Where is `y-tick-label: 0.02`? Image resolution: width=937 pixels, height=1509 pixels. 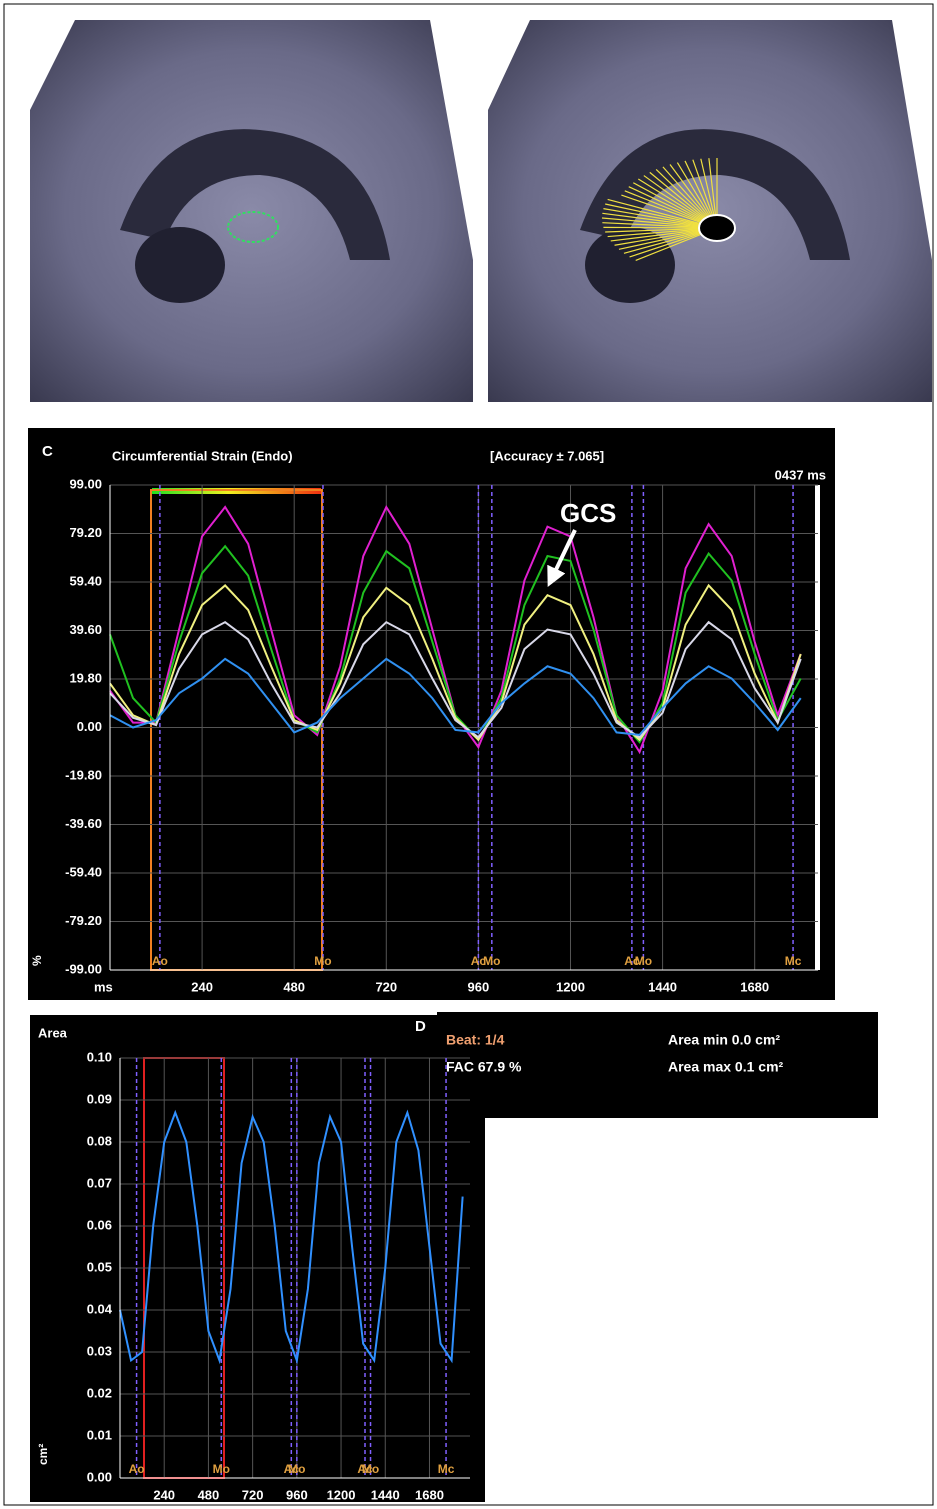 y-tick-label: 0.02 is located at coordinates (99, 1392).